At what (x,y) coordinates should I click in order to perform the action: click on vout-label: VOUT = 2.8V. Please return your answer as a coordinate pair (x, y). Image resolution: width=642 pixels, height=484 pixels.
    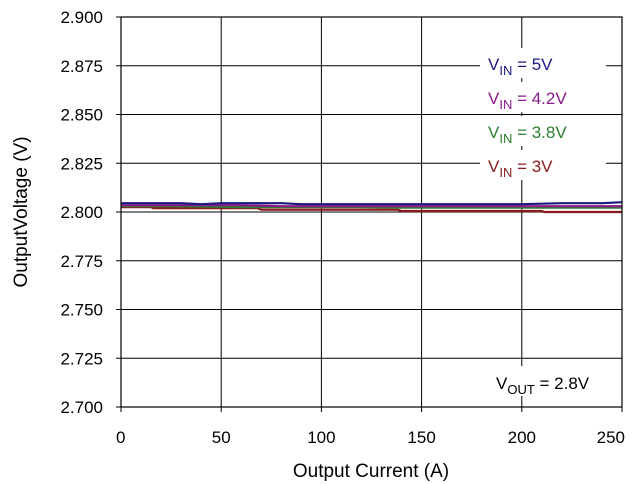
    Looking at the image, I should click on (543, 385).